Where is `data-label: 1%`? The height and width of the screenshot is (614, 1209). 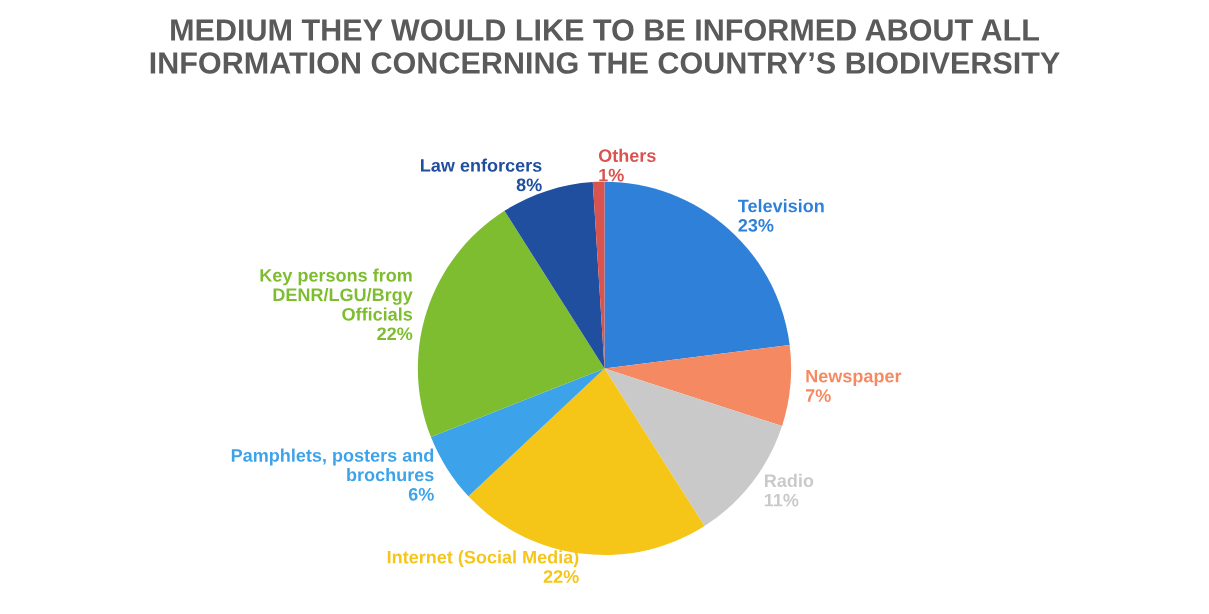
data-label: 1% is located at coordinates (611, 175).